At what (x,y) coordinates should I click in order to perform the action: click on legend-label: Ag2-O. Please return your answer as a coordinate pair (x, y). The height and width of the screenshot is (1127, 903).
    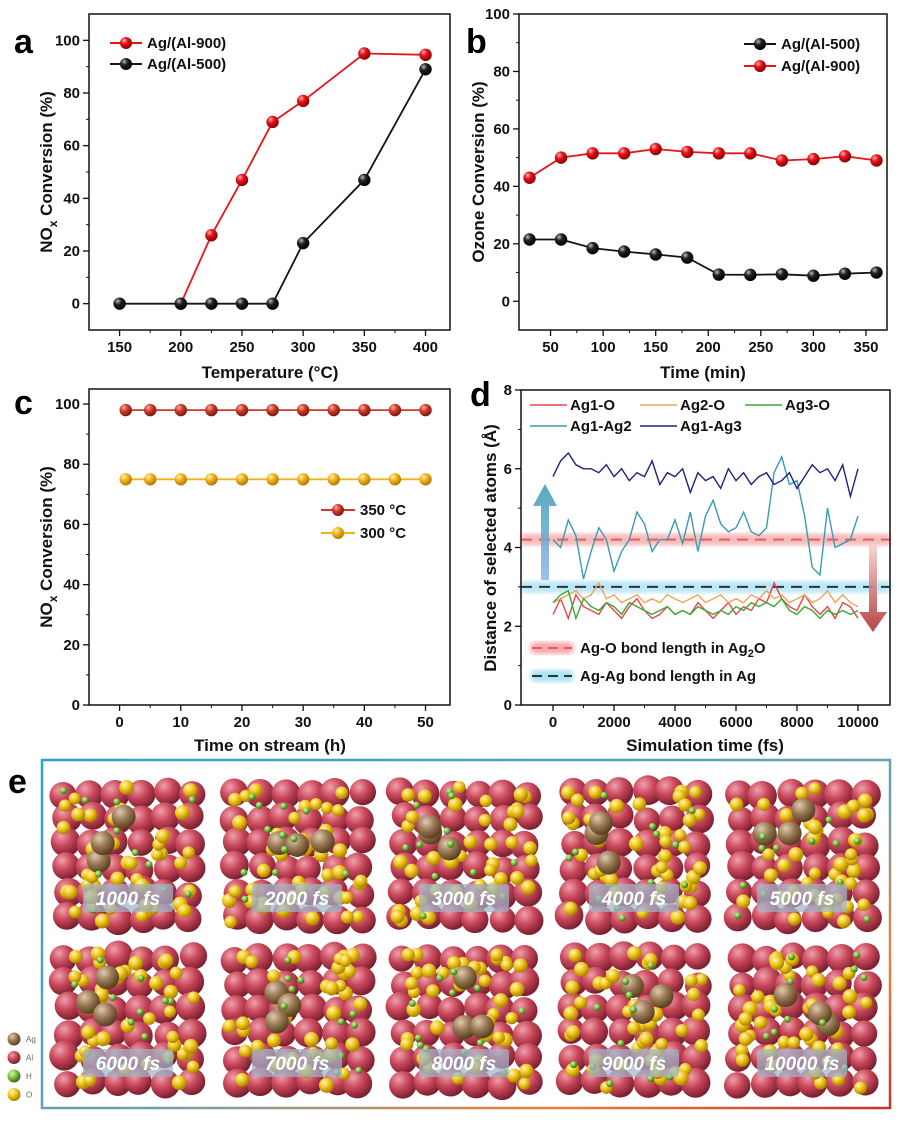
    Looking at the image, I should click on (702, 405).